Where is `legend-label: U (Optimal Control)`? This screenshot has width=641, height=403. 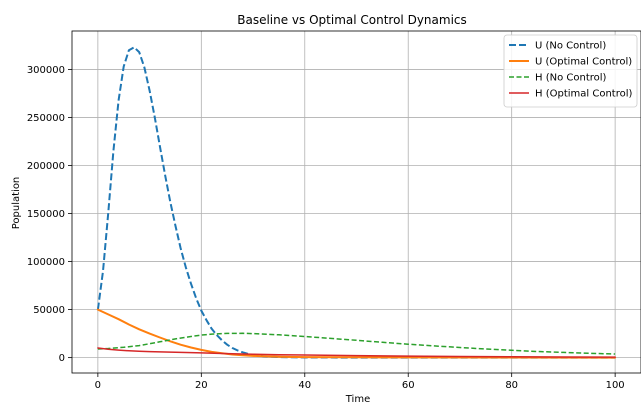 legend-label: U (Optimal Control) is located at coordinates (583, 62).